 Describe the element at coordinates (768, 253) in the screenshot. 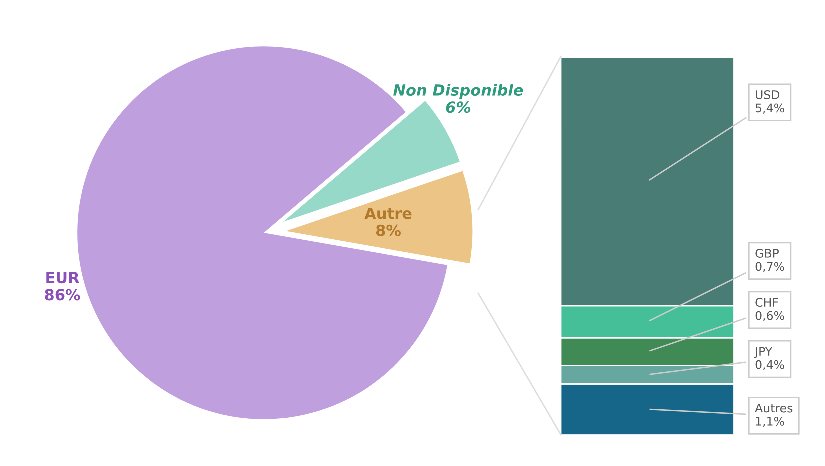

I see `text: GBP` at that location.